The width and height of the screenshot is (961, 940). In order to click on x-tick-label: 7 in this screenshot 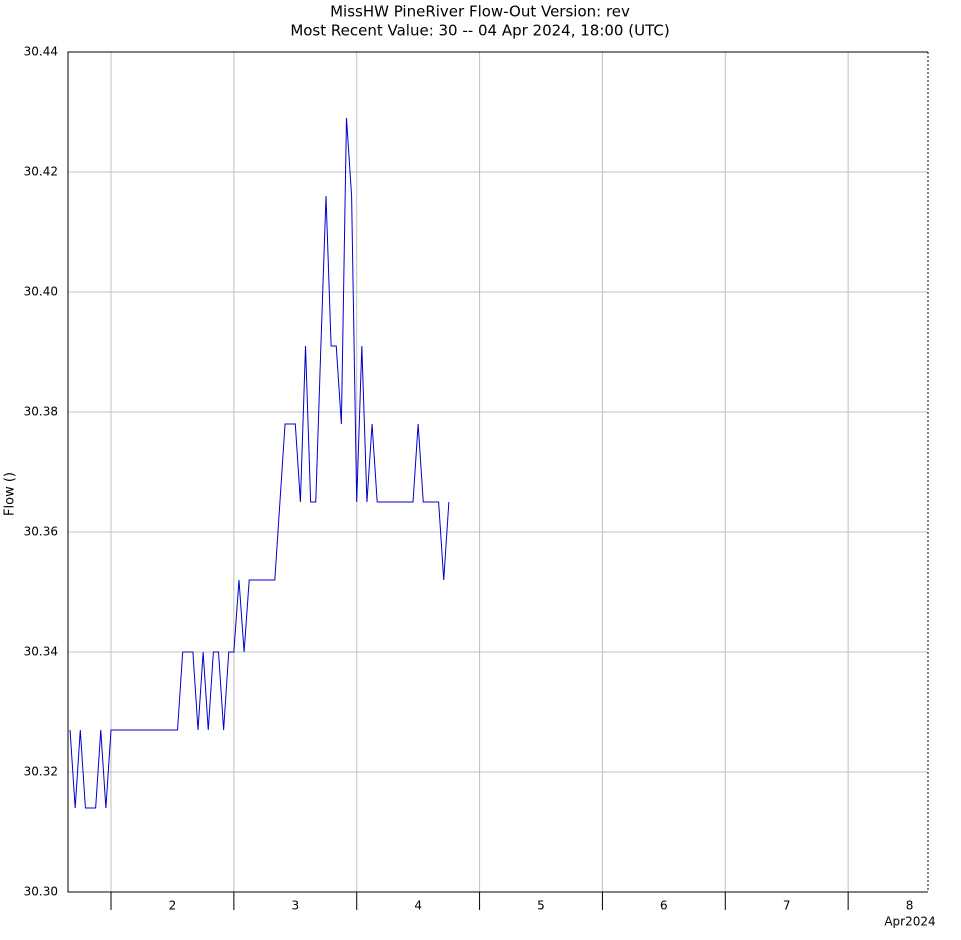, I will do `click(787, 906)`.